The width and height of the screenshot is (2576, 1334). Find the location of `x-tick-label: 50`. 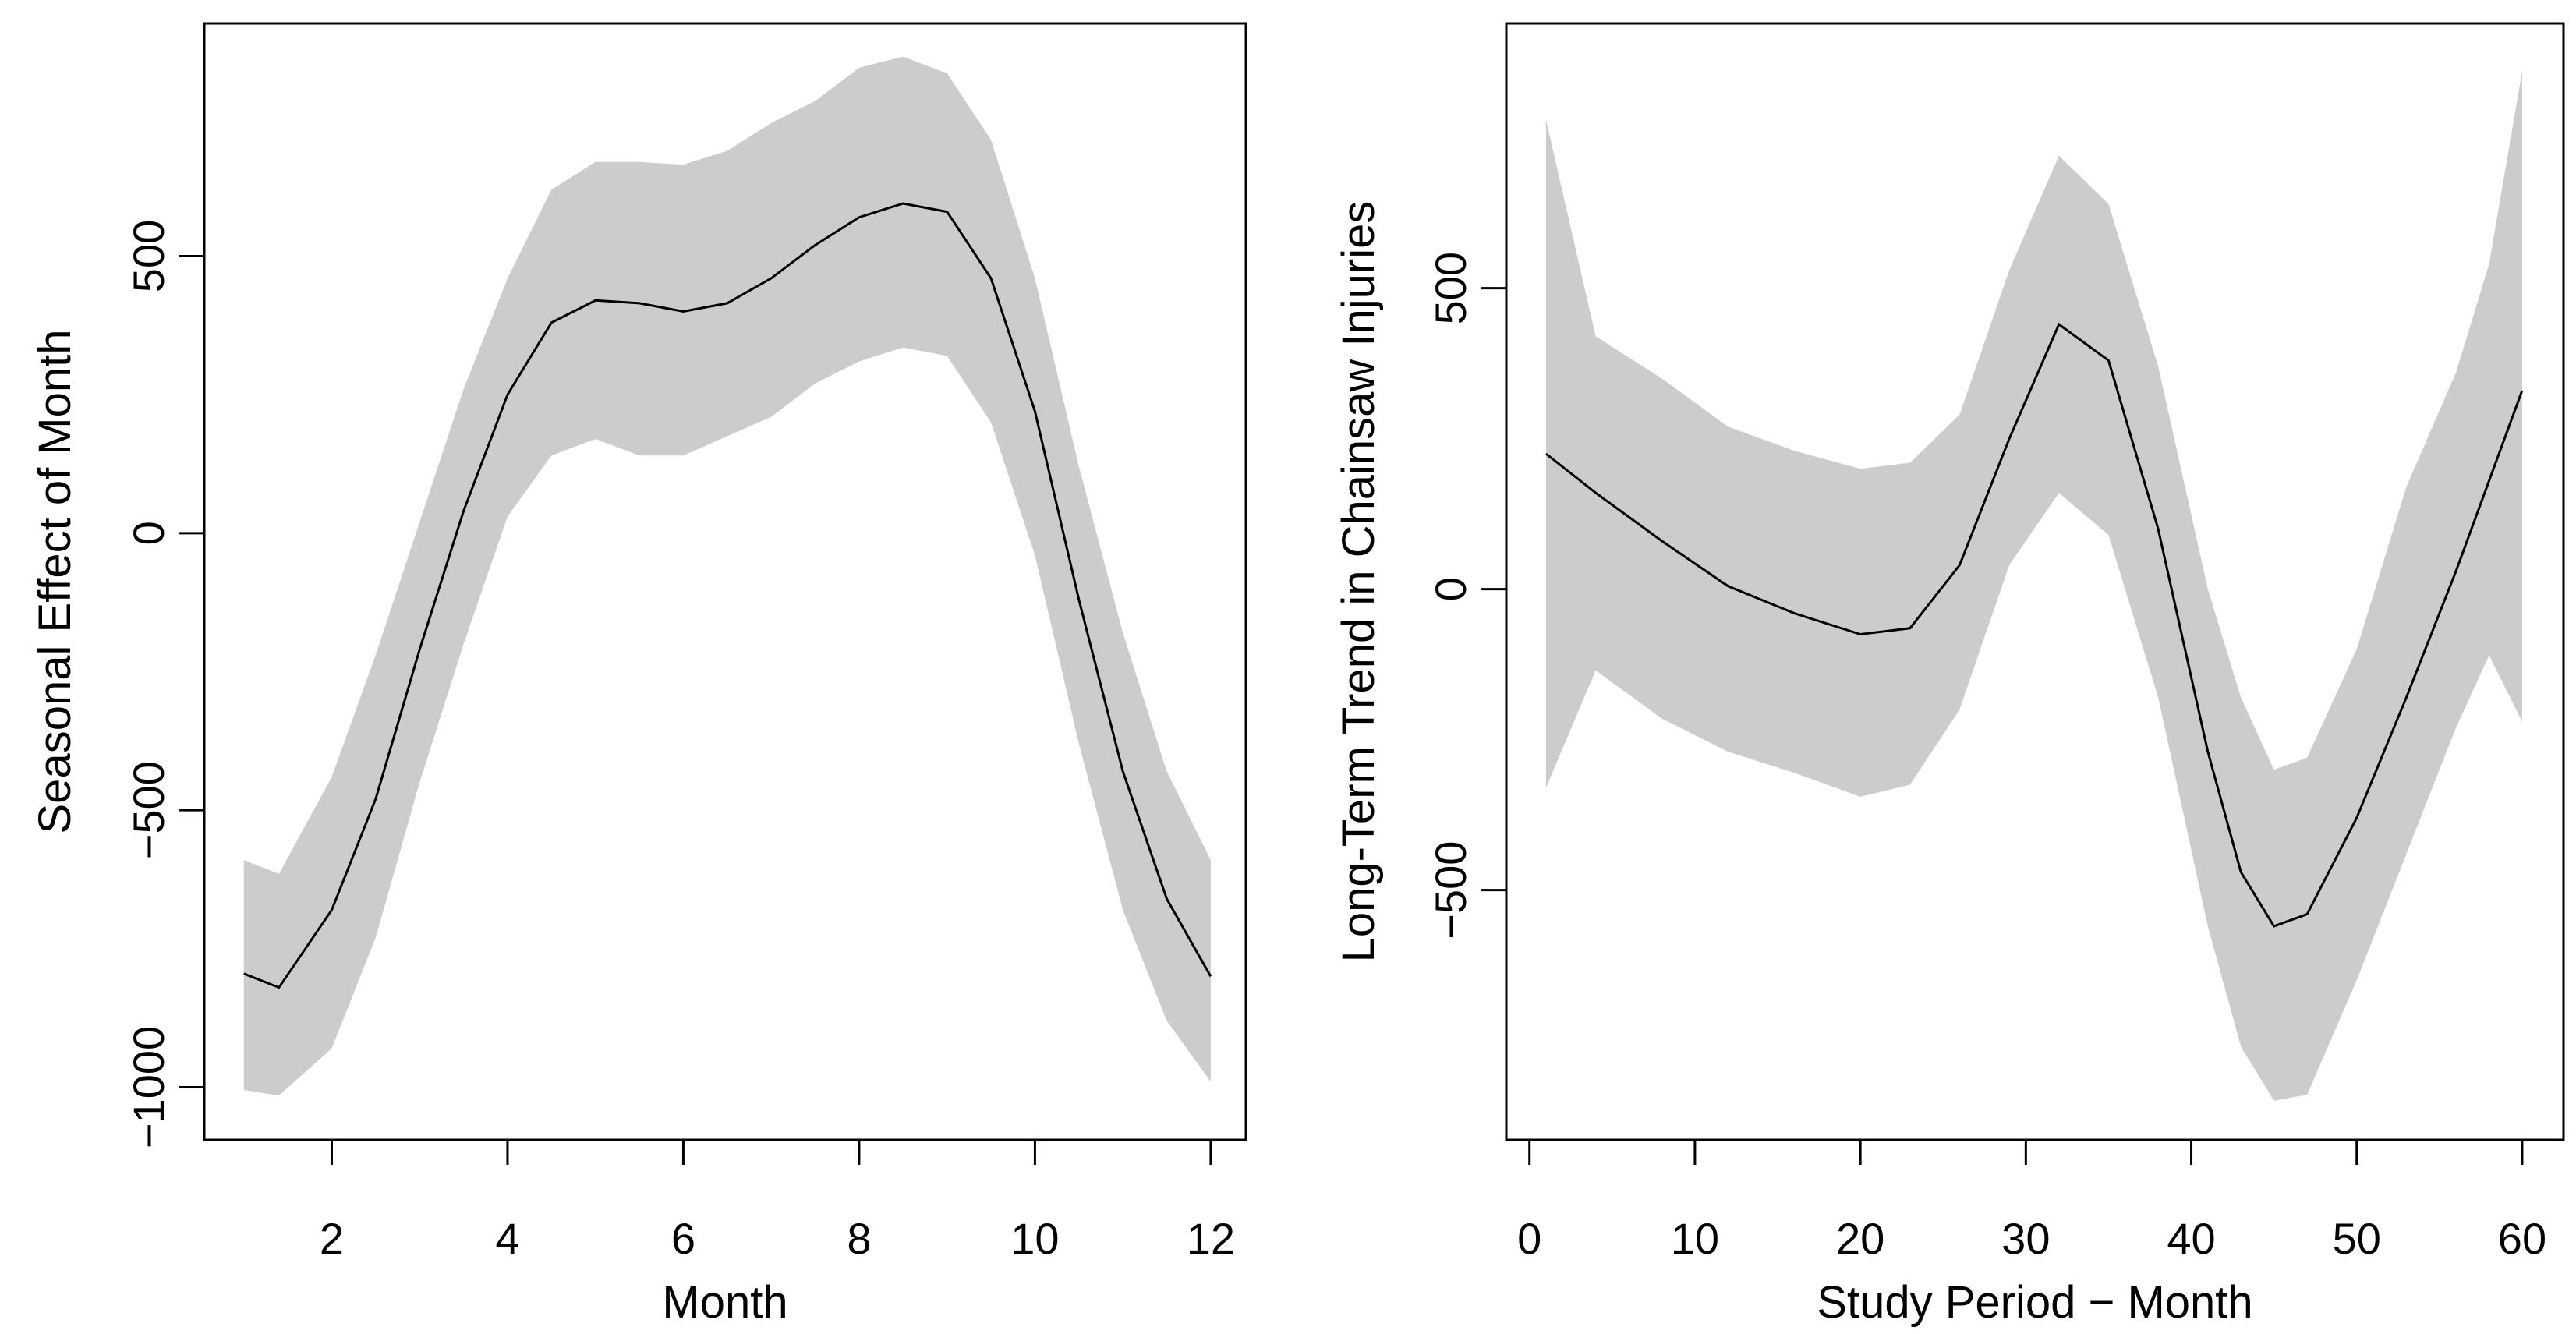

x-tick-label: 50 is located at coordinates (2357, 1238).